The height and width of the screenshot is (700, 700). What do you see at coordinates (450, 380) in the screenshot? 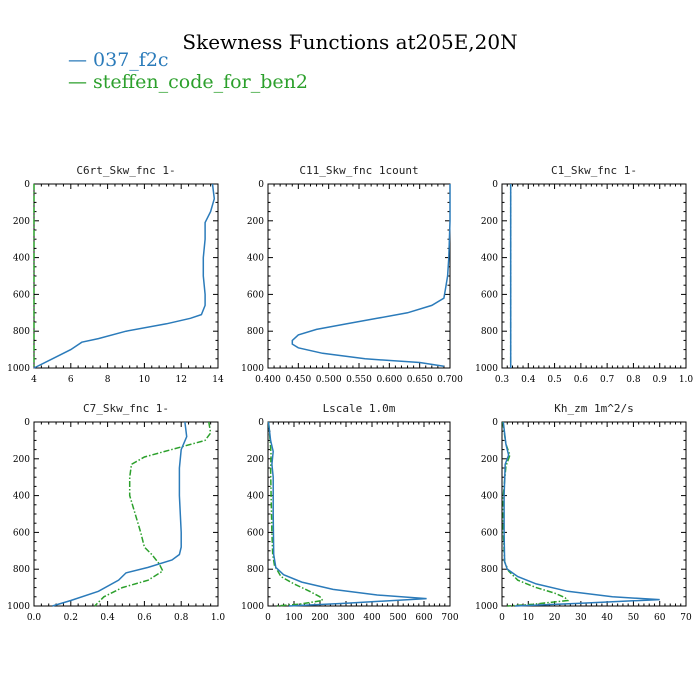
I see `x-tick-label: 0.700` at bounding box center [450, 380].